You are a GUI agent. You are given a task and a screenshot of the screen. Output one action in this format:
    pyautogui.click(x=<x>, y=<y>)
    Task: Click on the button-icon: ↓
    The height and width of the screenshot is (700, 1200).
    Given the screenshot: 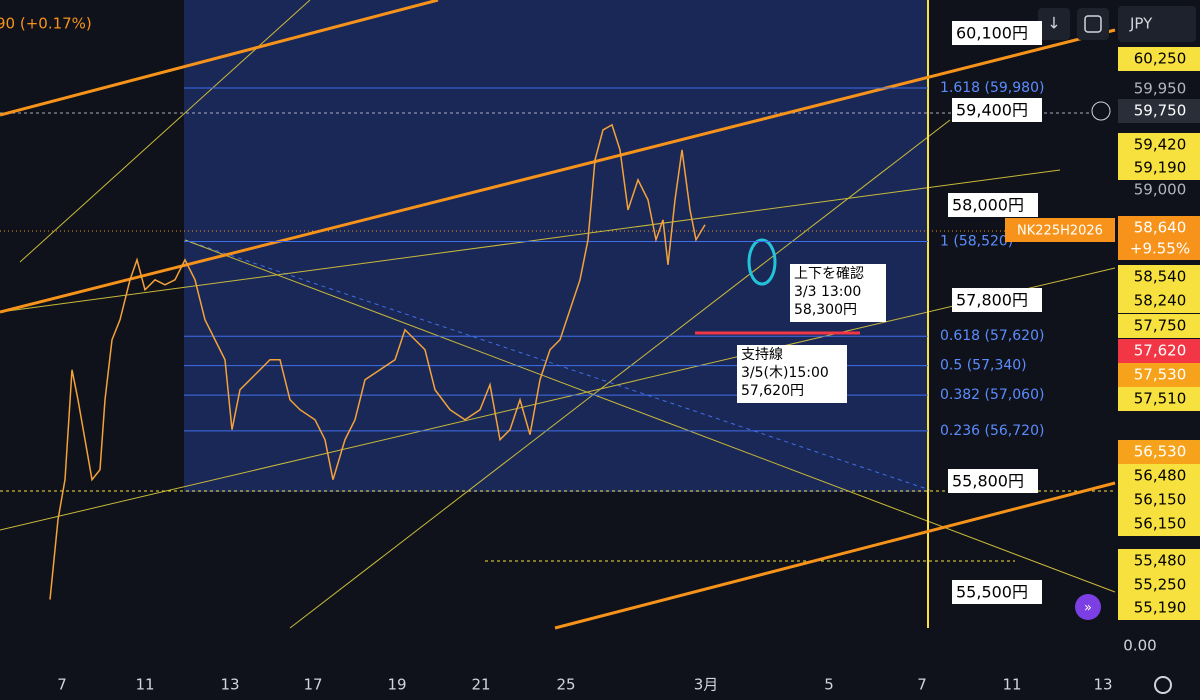 What is the action you would take?
    pyautogui.click(x=1053, y=23)
    